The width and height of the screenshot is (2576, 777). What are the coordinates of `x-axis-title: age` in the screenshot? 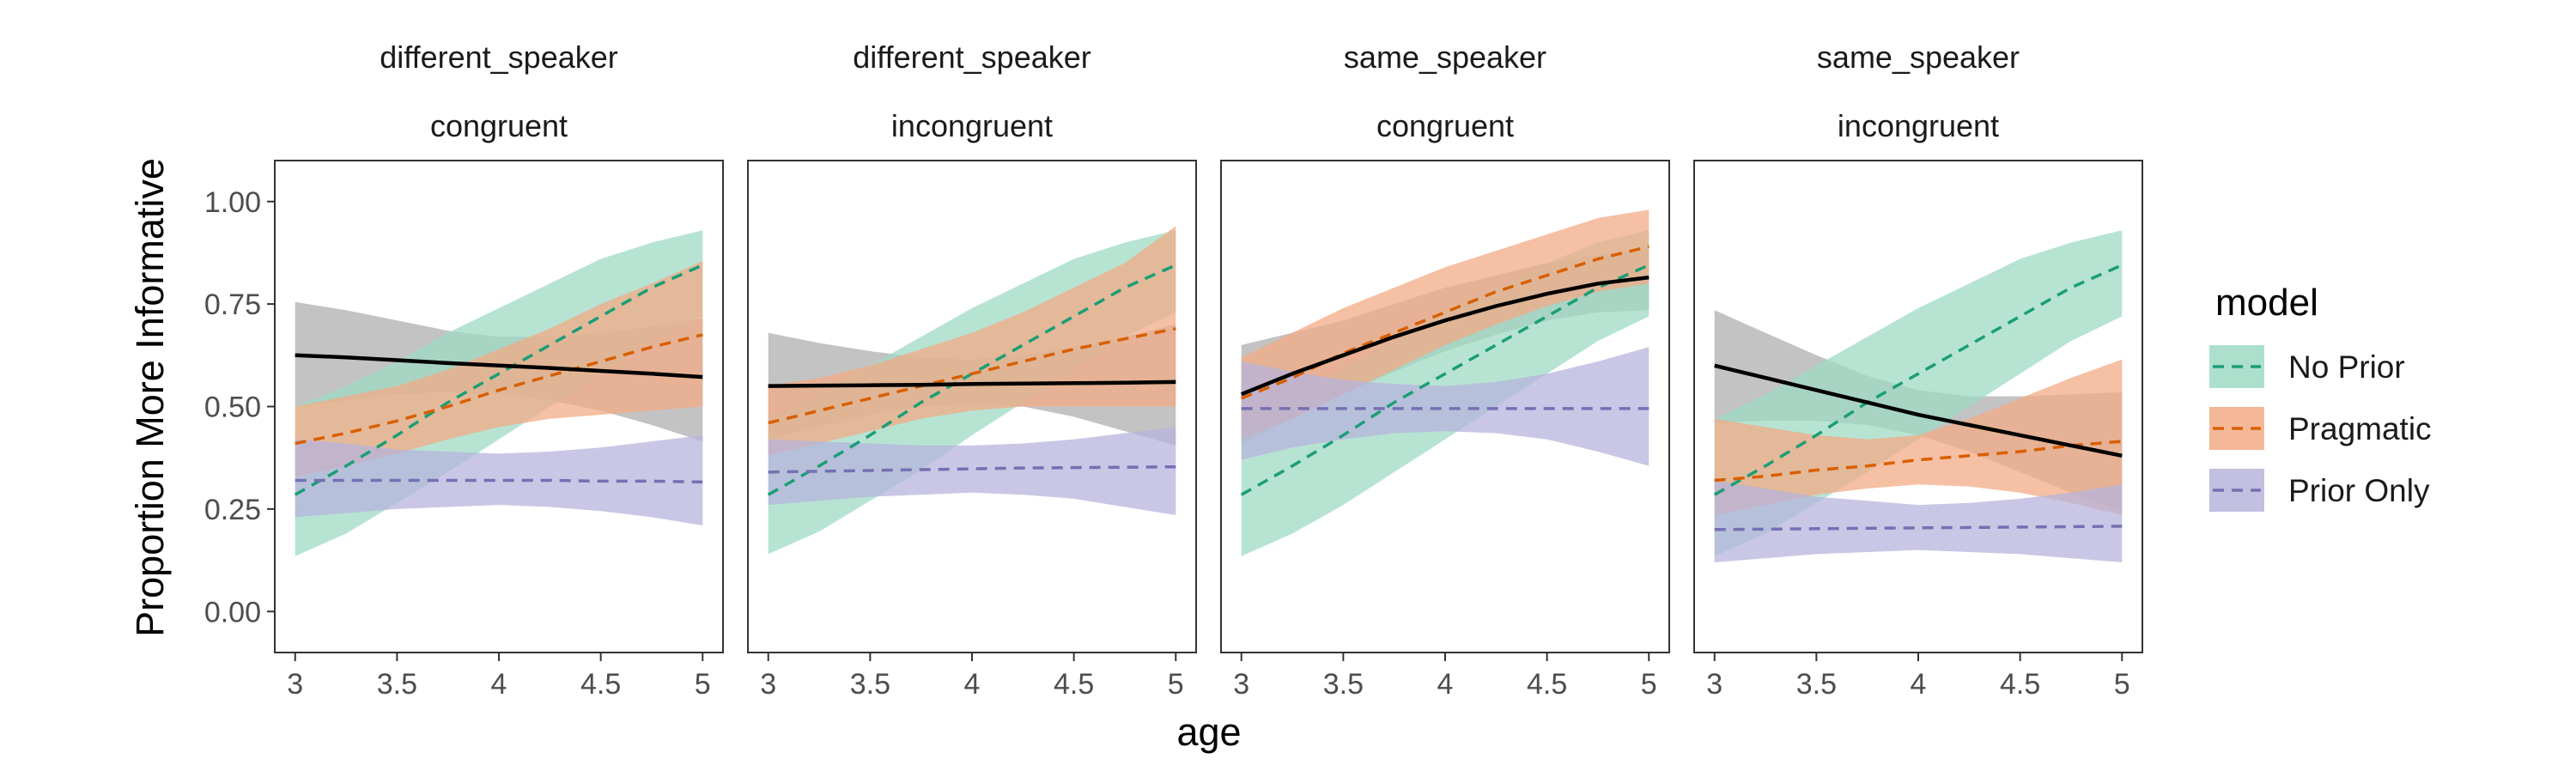 It's located at (1208, 732).